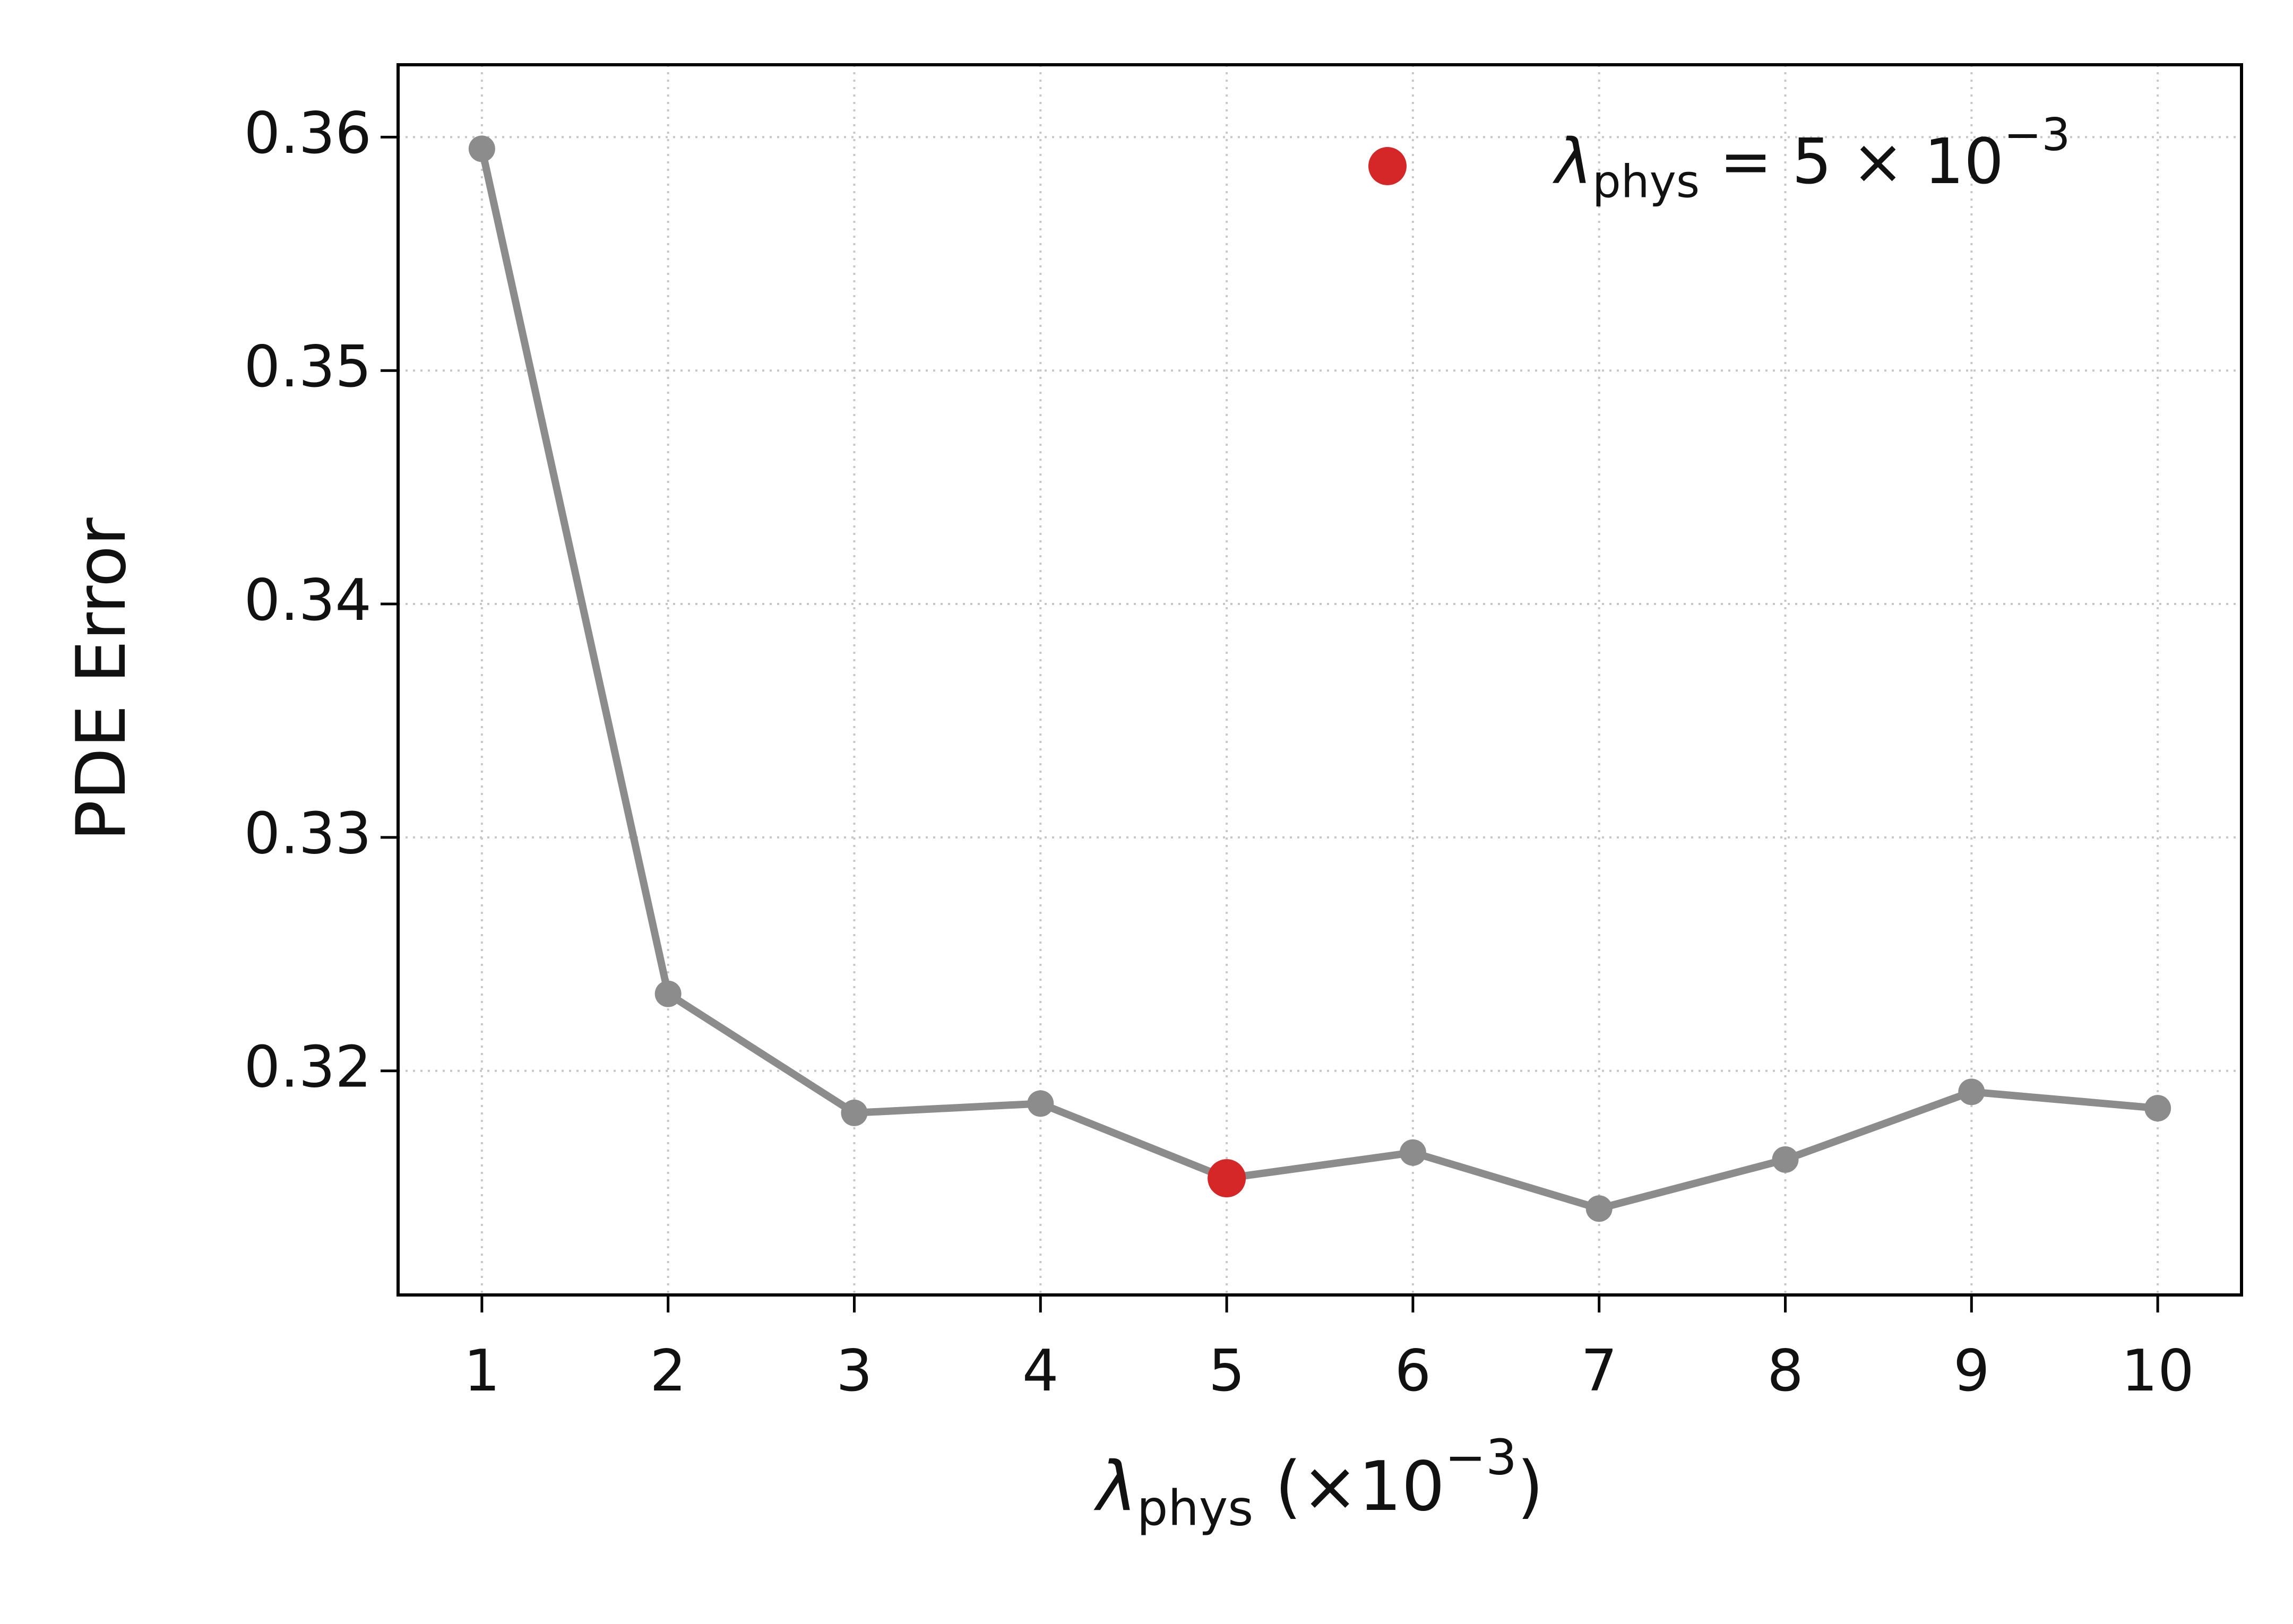 The width and height of the screenshot is (2293, 1624). What do you see at coordinates (1413, 1371) in the screenshot?
I see `x-tick-label: 6` at bounding box center [1413, 1371].